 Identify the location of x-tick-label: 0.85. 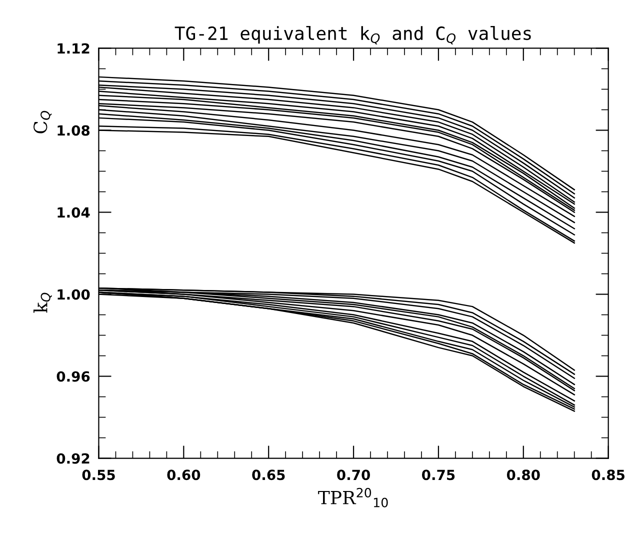
(608, 475).